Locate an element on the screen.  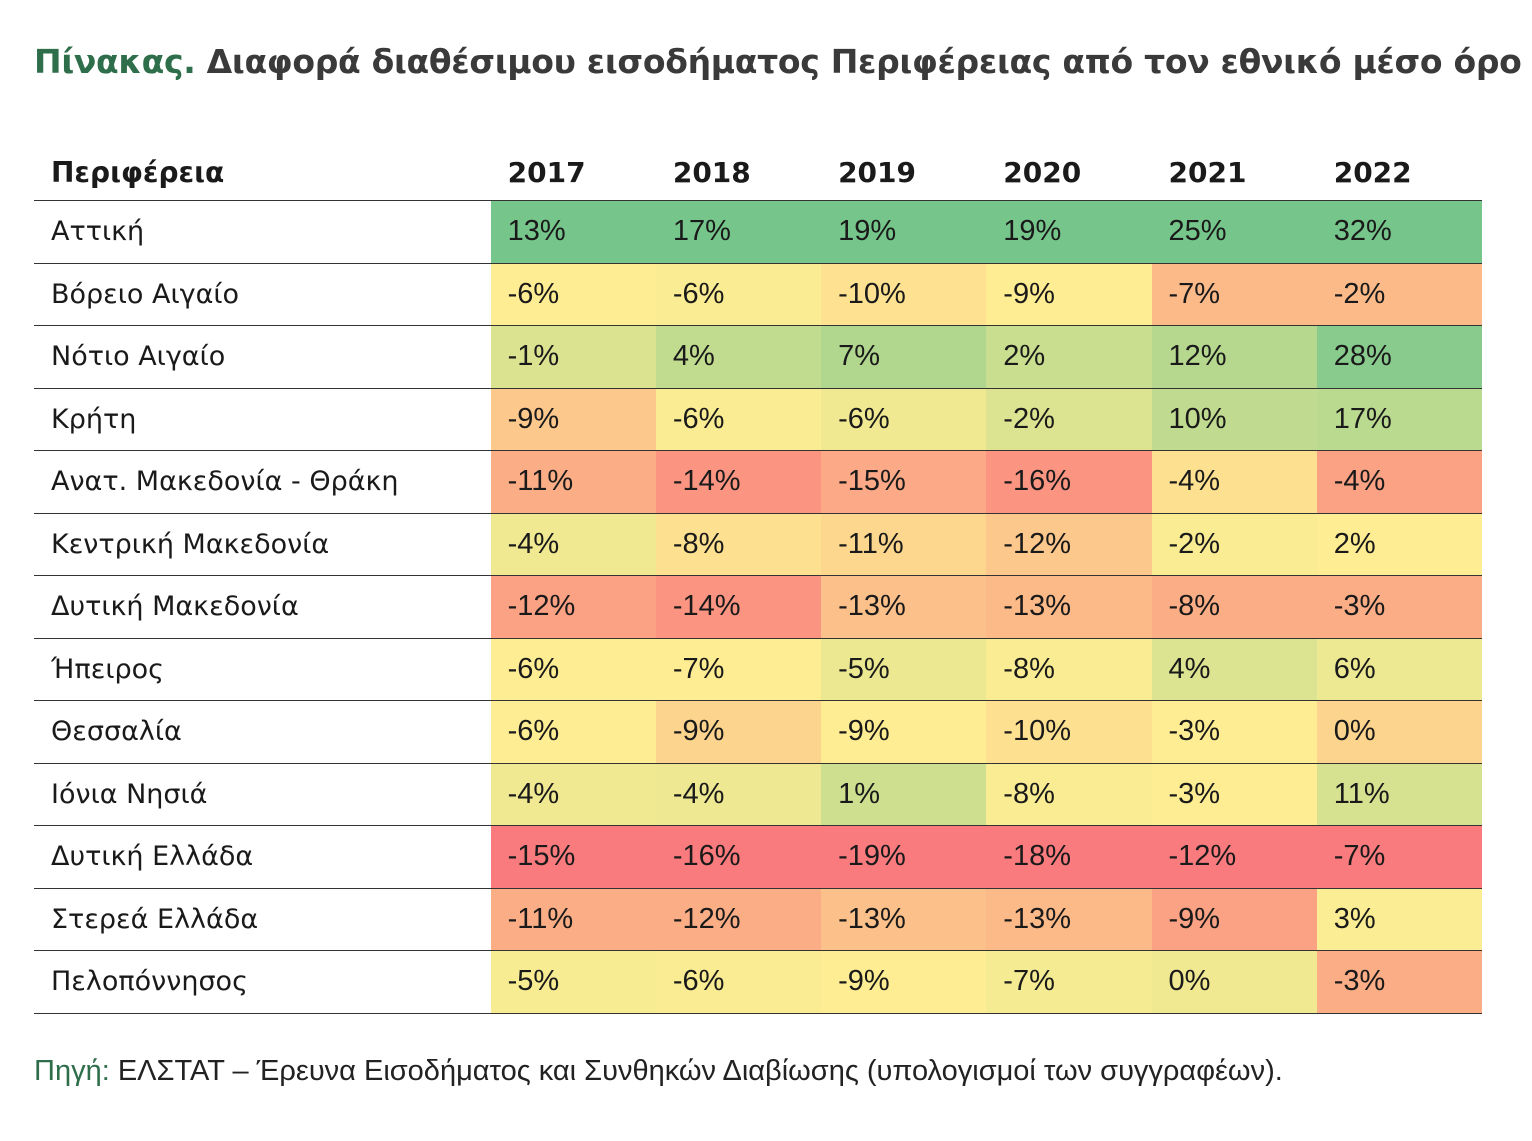
region-name: Ανατ. Μακεδονία - Θράκη is located at coordinates (225, 482).